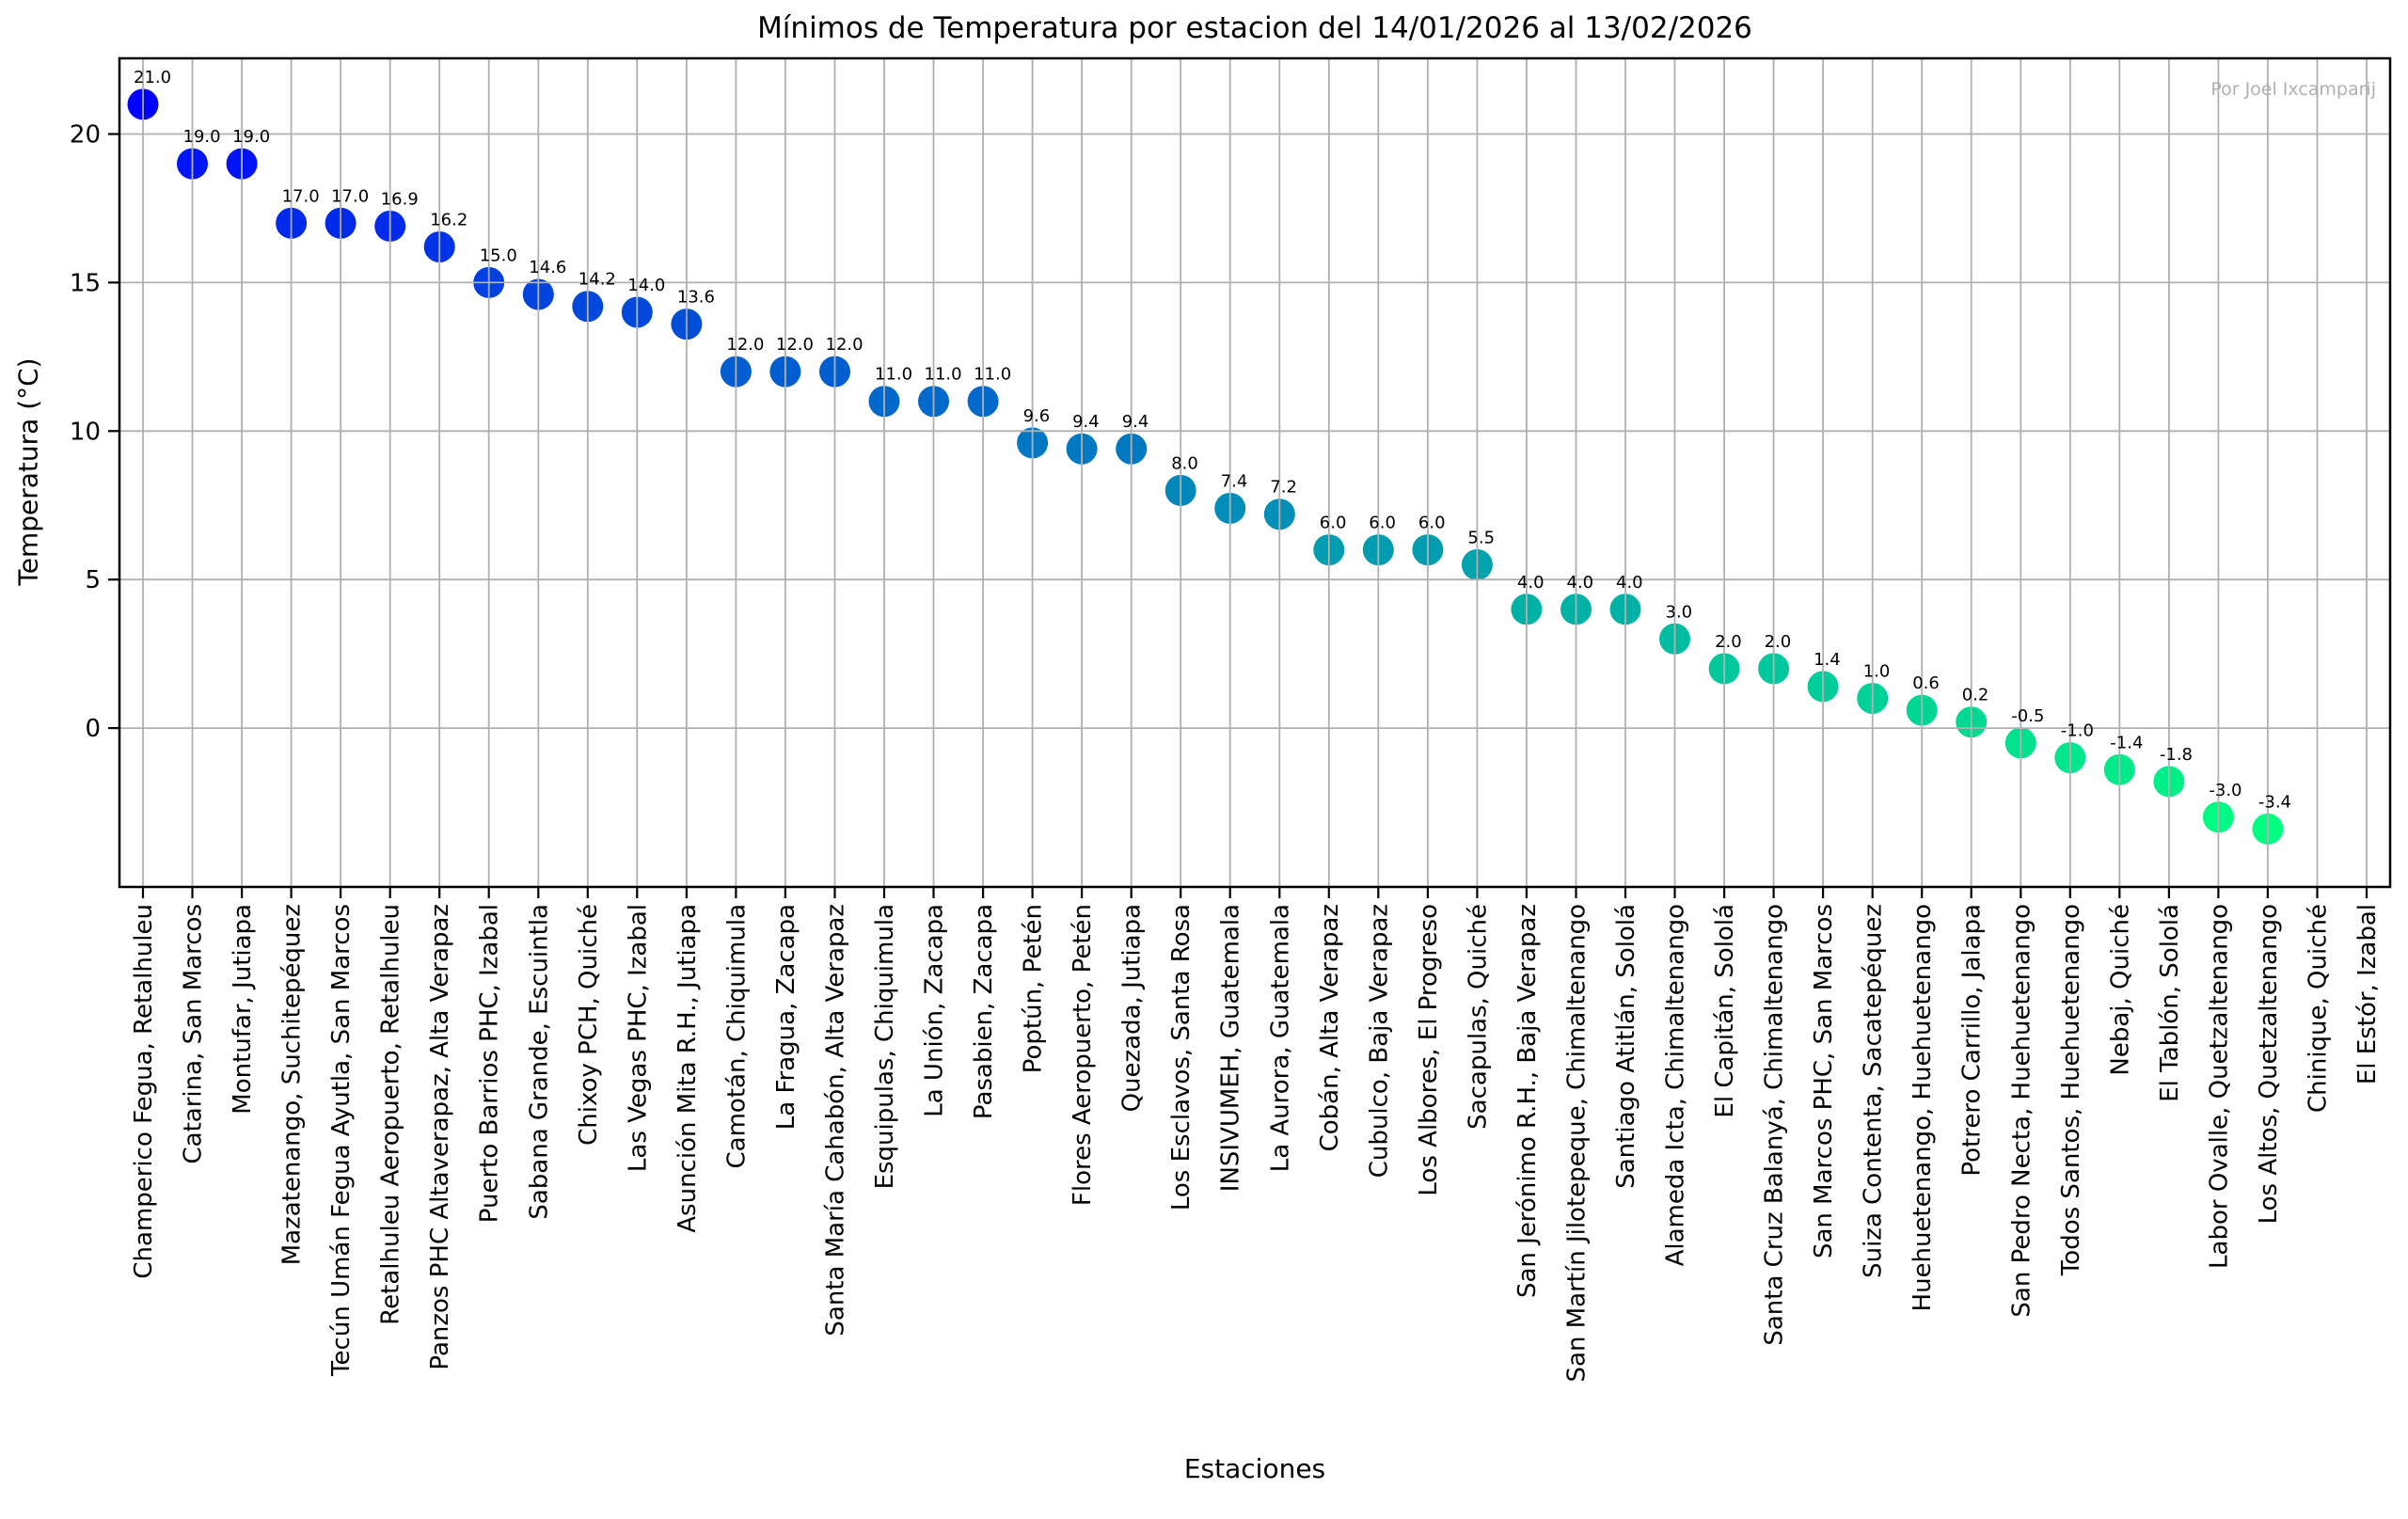 This screenshot has height=1519, width=2408. Describe the element at coordinates (1527, 1101) in the screenshot. I see `x-tick-label: San Jerónimo R.H., Baja Verapaz` at that location.